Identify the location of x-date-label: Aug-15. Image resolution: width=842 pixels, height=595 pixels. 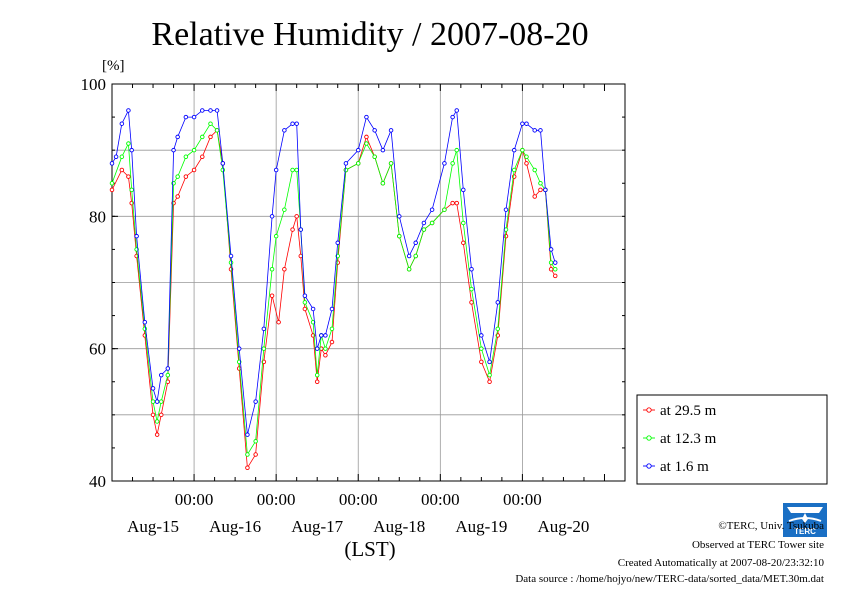
(153, 526).